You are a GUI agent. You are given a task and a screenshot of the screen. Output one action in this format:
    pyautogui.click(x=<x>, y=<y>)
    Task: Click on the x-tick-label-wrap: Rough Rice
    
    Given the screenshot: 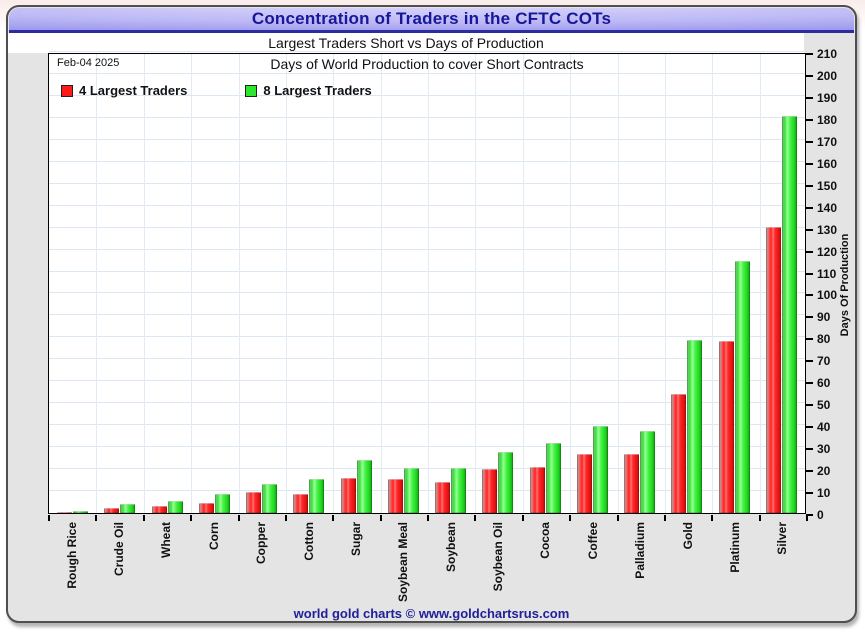 What is the action you would take?
    pyautogui.click(x=72, y=555)
    